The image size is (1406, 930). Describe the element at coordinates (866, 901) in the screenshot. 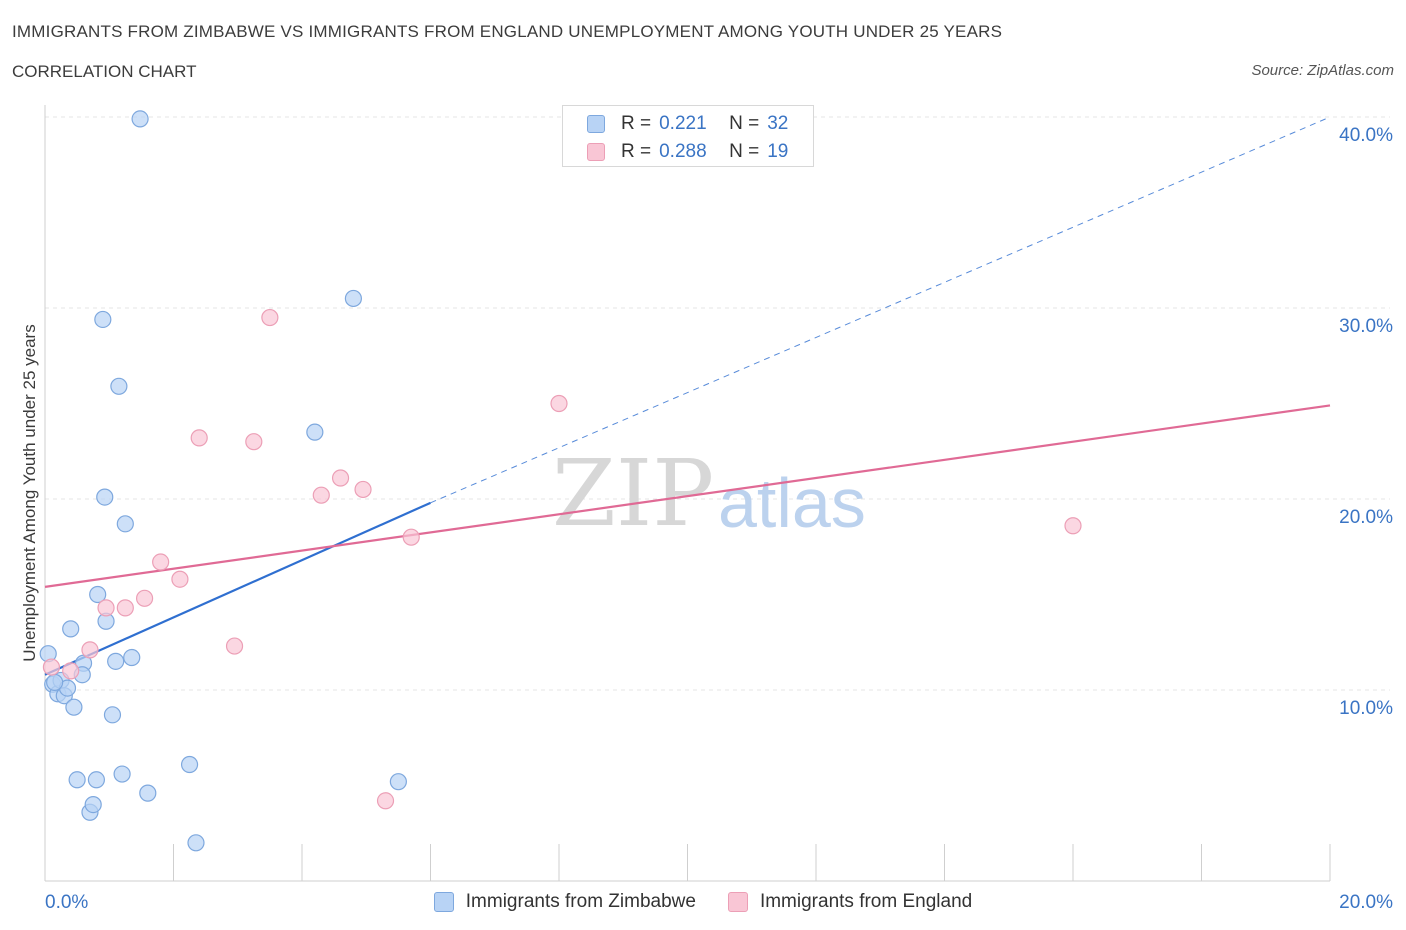

I see `legend-label: Immigrants from England` at that location.